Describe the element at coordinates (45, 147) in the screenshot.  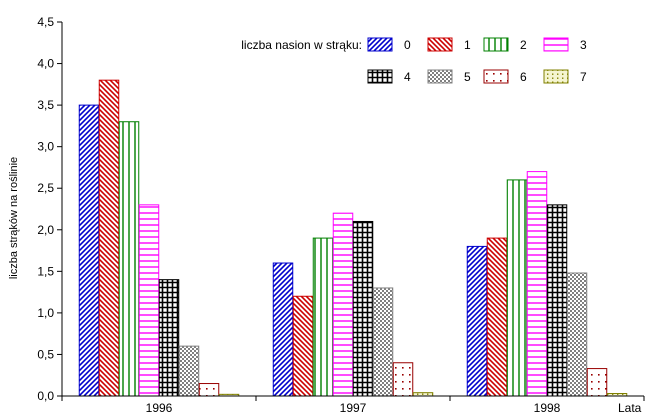
I see `y-tick-label: 3,0` at that location.